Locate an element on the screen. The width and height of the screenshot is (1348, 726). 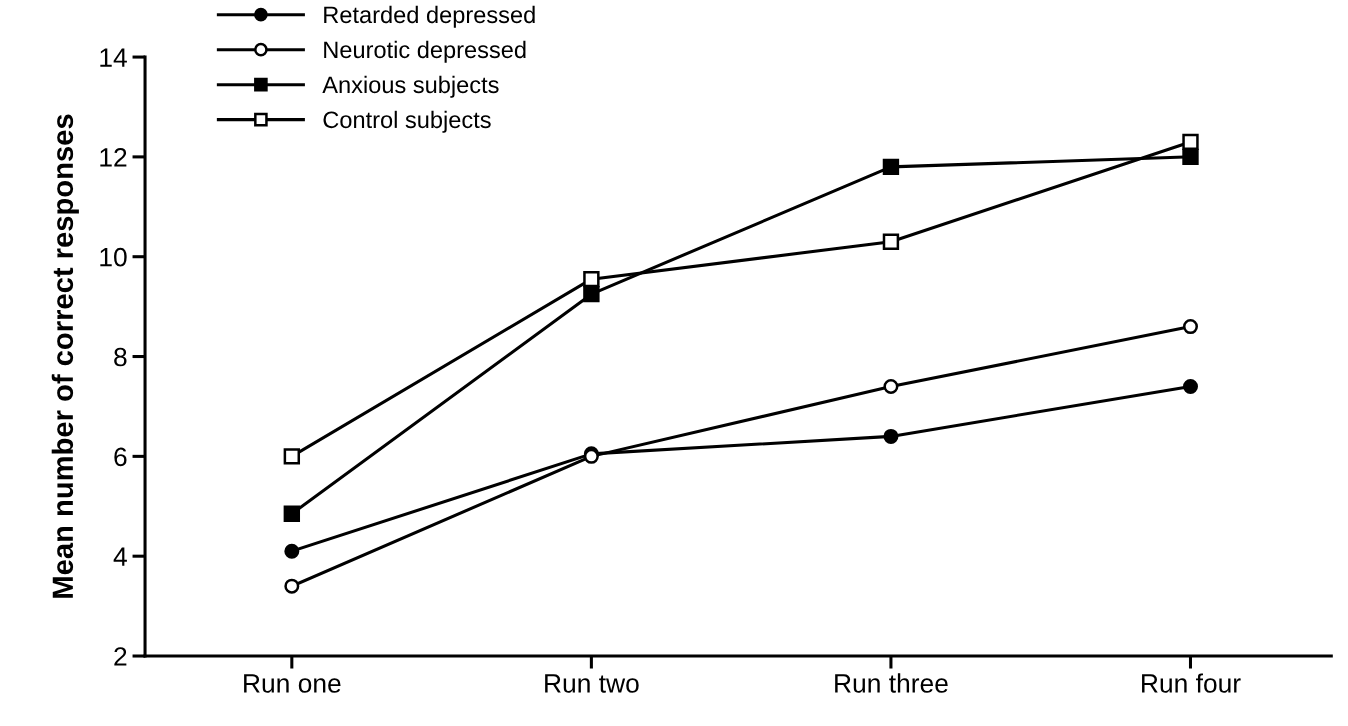
x-tick-label: Run two is located at coordinates (592, 683).